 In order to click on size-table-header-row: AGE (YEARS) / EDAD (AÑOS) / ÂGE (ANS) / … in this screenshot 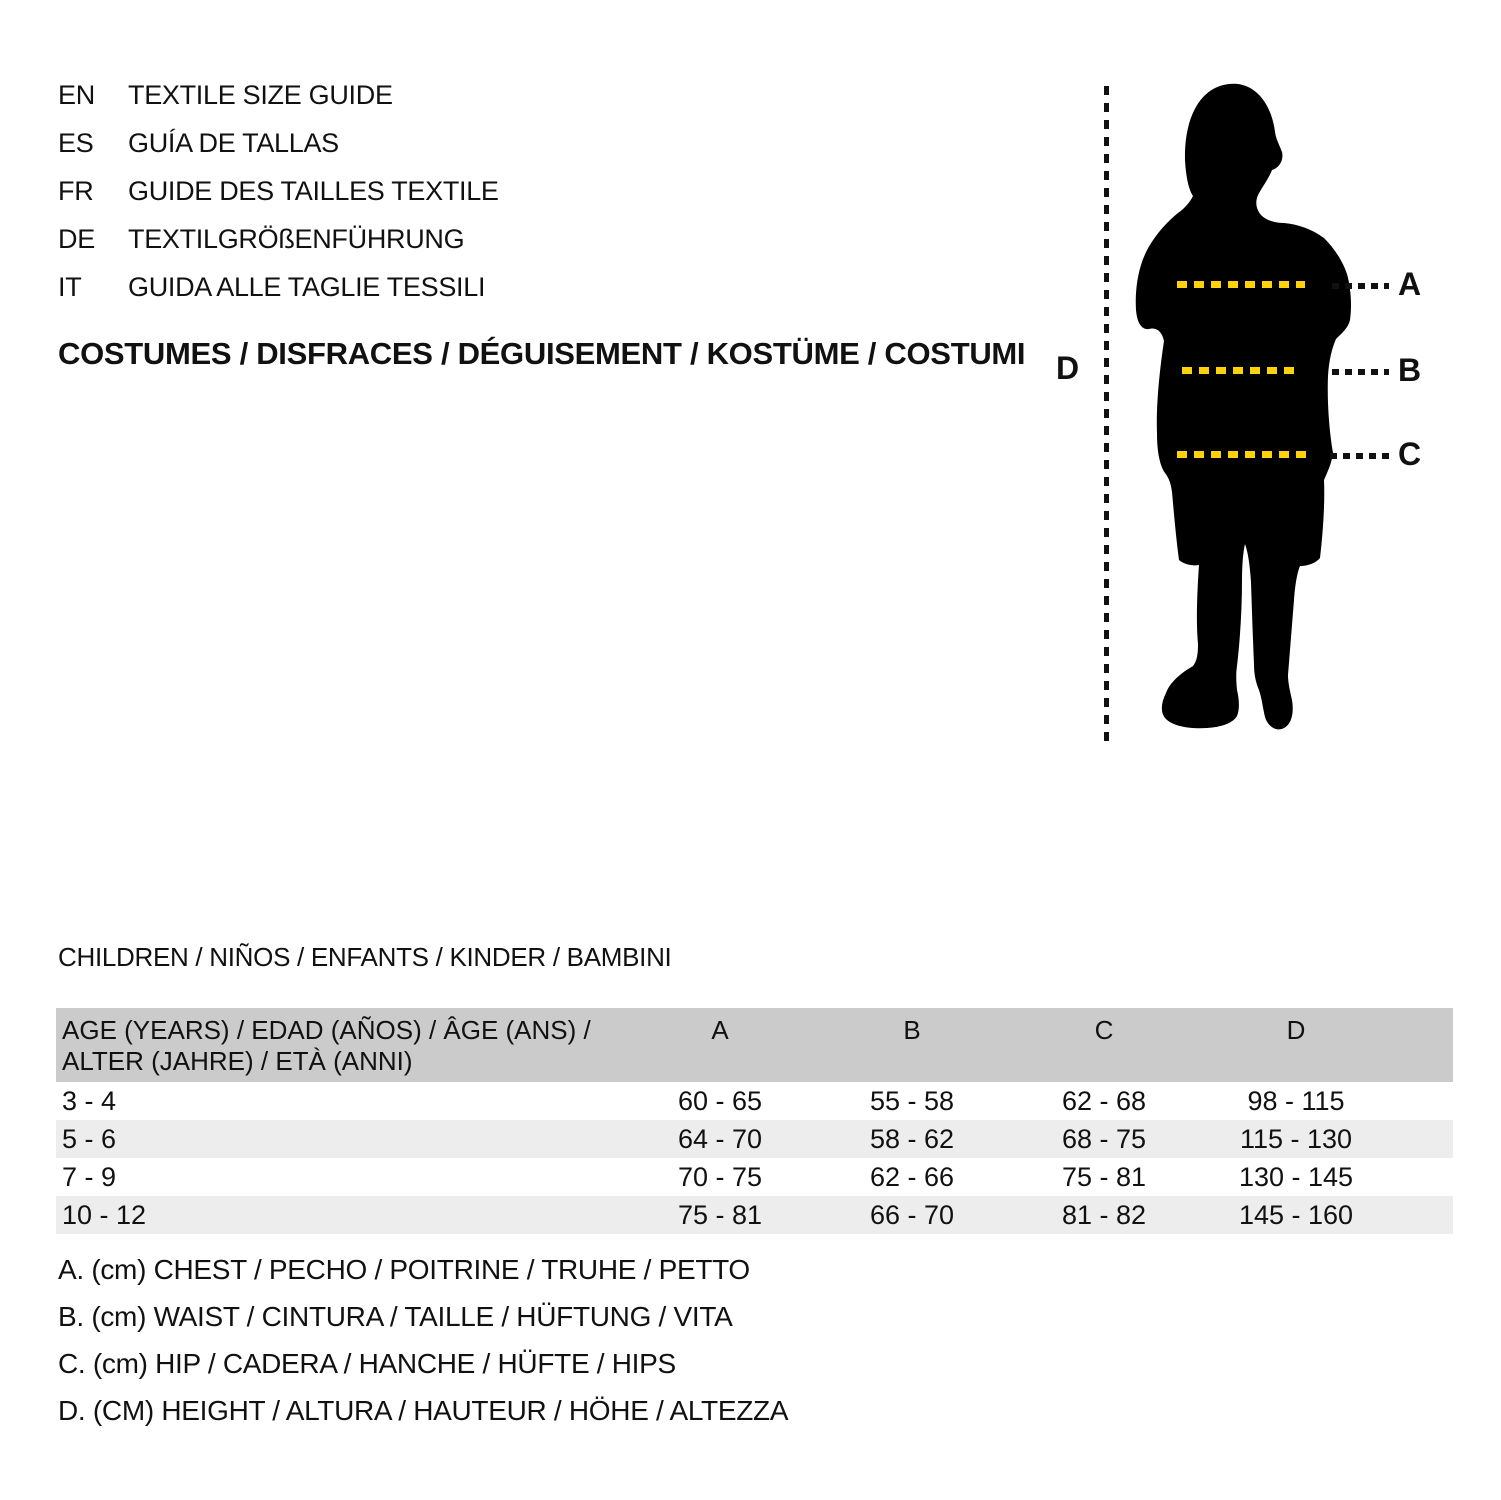, I will do `click(754, 1045)`.